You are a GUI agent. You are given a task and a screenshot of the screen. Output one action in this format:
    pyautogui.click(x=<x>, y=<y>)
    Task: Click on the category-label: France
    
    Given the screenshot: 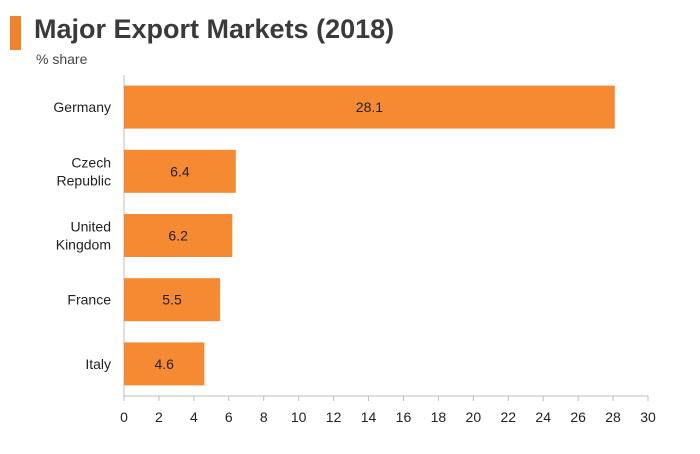 What is the action you would take?
    pyautogui.click(x=89, y=300)
    